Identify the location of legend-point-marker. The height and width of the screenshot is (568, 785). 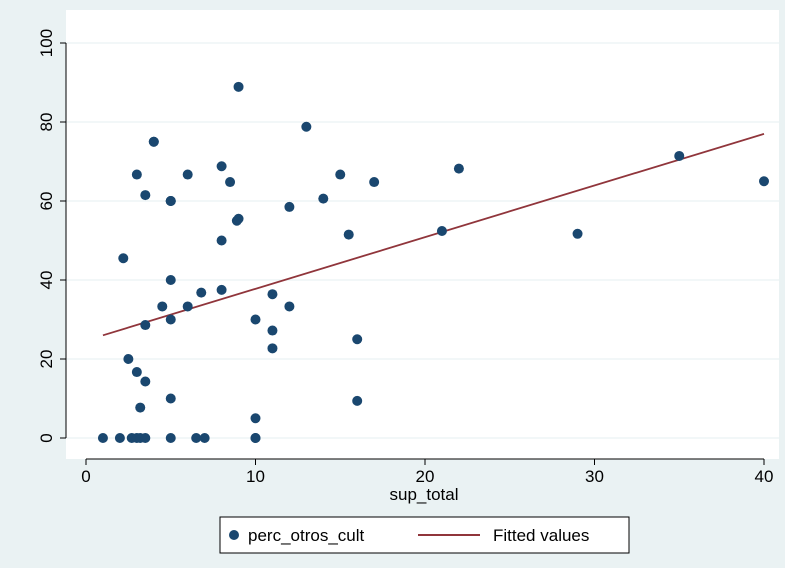
(234, 535).